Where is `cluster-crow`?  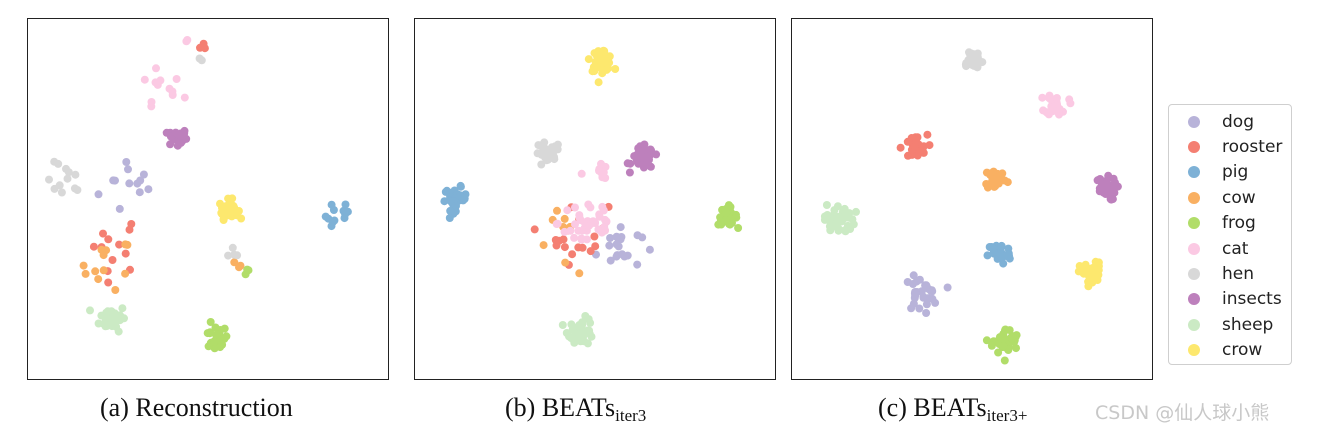
cluster-crow is located at coordinates (602, 66).